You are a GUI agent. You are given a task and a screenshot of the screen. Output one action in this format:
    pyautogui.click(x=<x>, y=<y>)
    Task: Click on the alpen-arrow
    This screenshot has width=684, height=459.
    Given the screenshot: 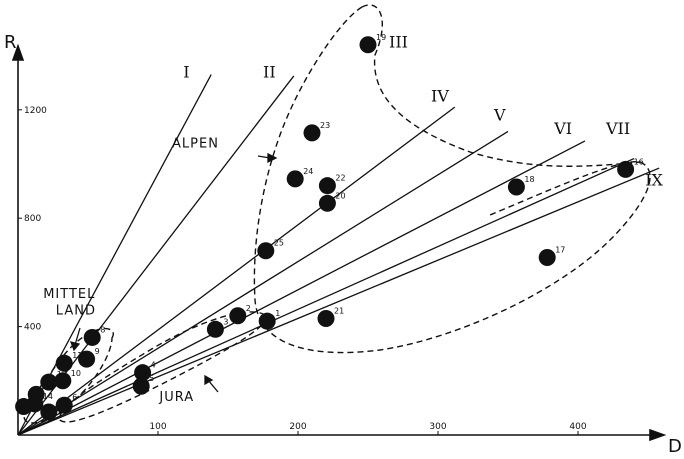 What is the action you would take?
    pyautogui.click(x=267, y=158)
    